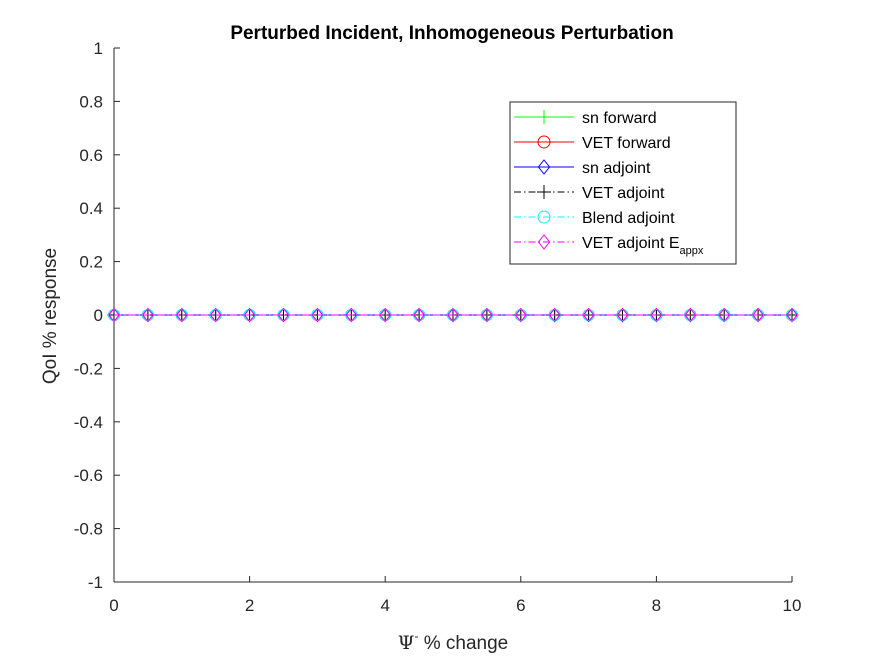 The height and width of the screenshot is (661, 875). What do you see at coordinates (692, 251) in the screenshot?
I see `legend-label-subscript: appx` at bounding box center [692, 251].